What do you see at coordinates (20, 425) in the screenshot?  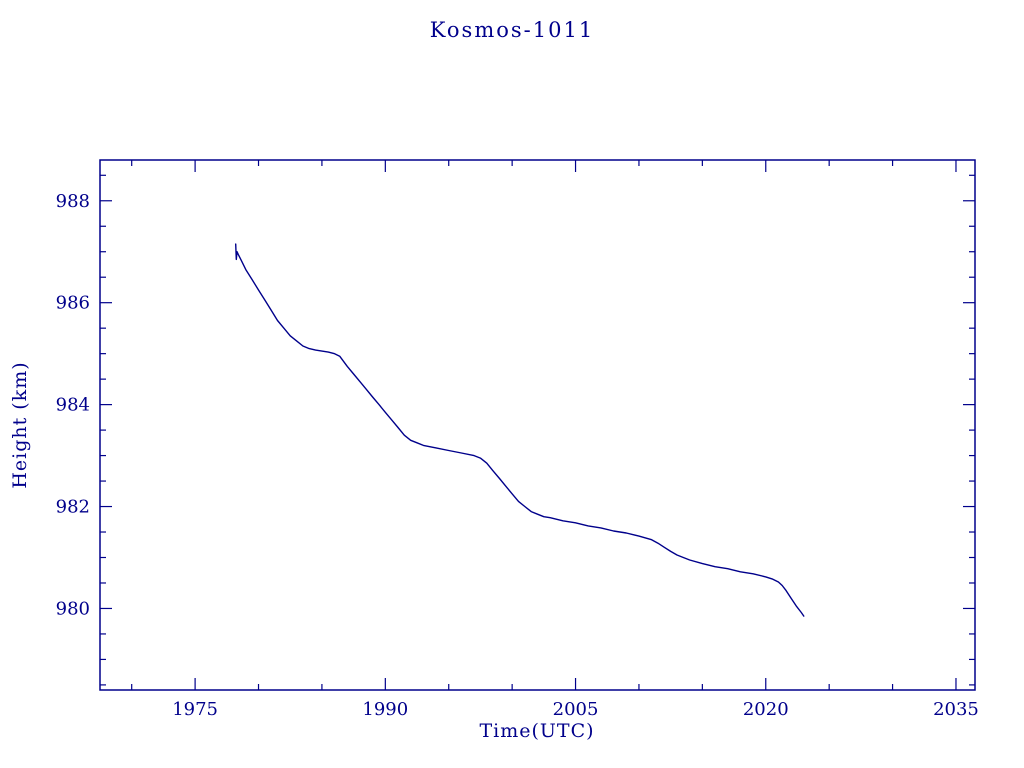 I see `y-axis-label: Height (km)` at bounding box center [20, 425].